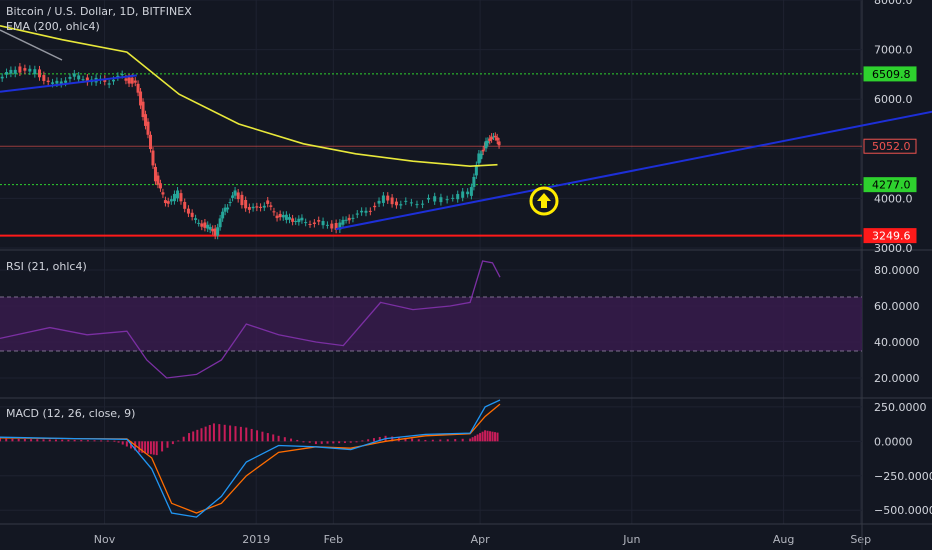 This screenshot has height=550, width=932. I want to click on price-label-text: 3249.6, so click(891, 236).